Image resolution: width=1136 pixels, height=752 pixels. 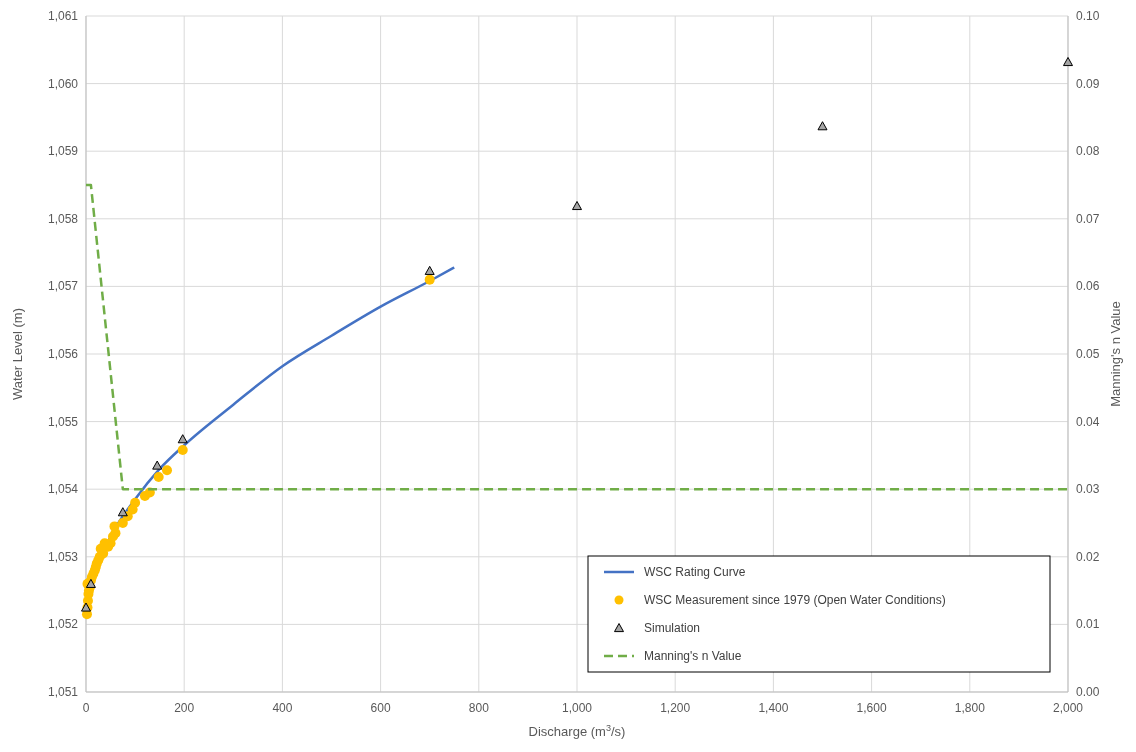 I want to click on y2-tick-label: 0.00, so click(x=1088, y=692).